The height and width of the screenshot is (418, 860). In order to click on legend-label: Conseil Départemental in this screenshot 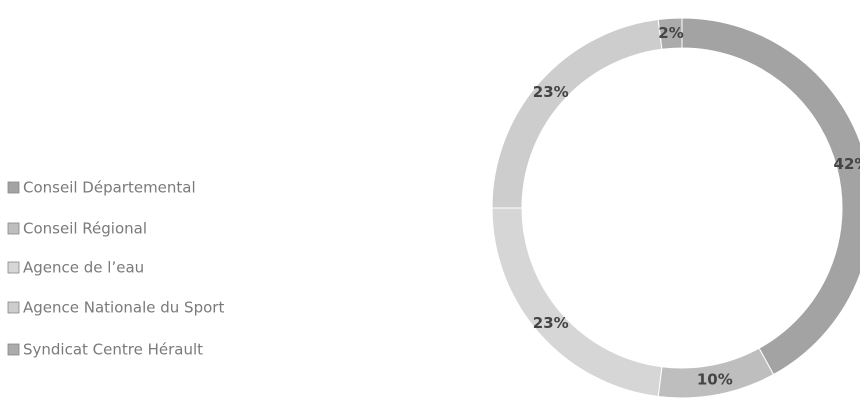, I will do `click(109, 188)`.